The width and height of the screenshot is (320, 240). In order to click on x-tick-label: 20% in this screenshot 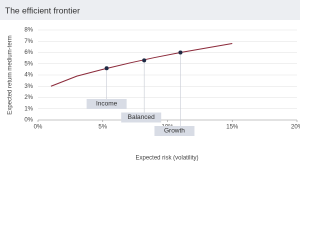, I will do `click(295, 128)`.